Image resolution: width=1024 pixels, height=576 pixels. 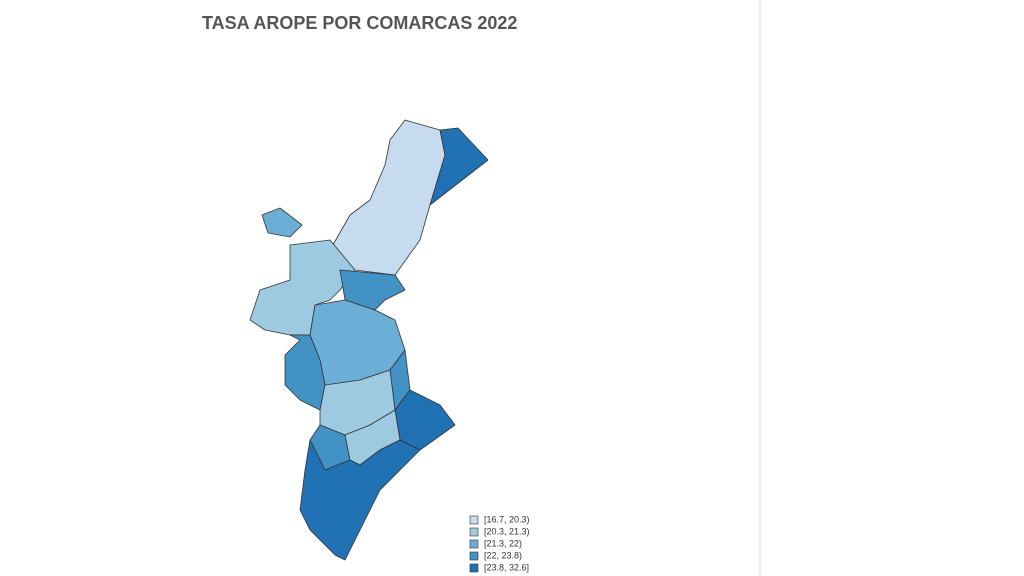 I want to click on legend-label: [16.7, 20.3), so click(x=507, y=519).